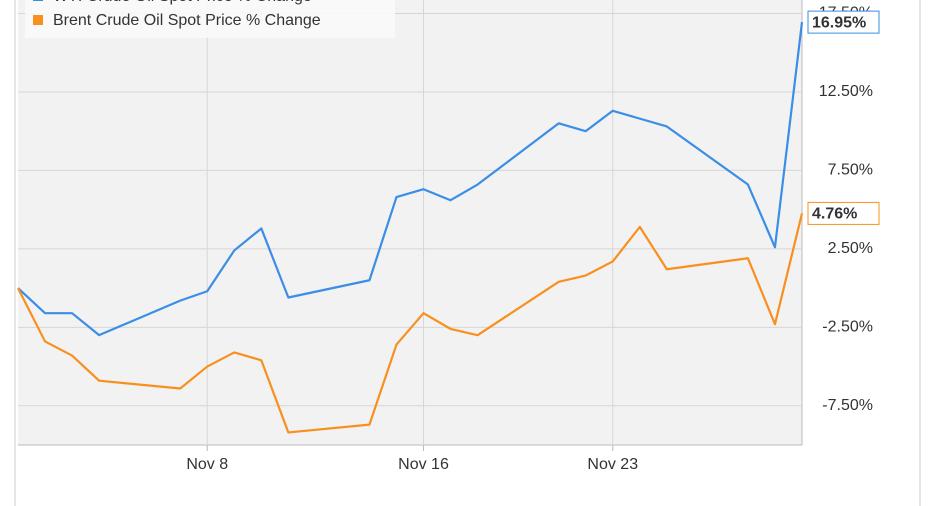  Describe the element at coordinates (612, 464) in the screenshot. I see `x-tick-label: Nov 23` at that location.